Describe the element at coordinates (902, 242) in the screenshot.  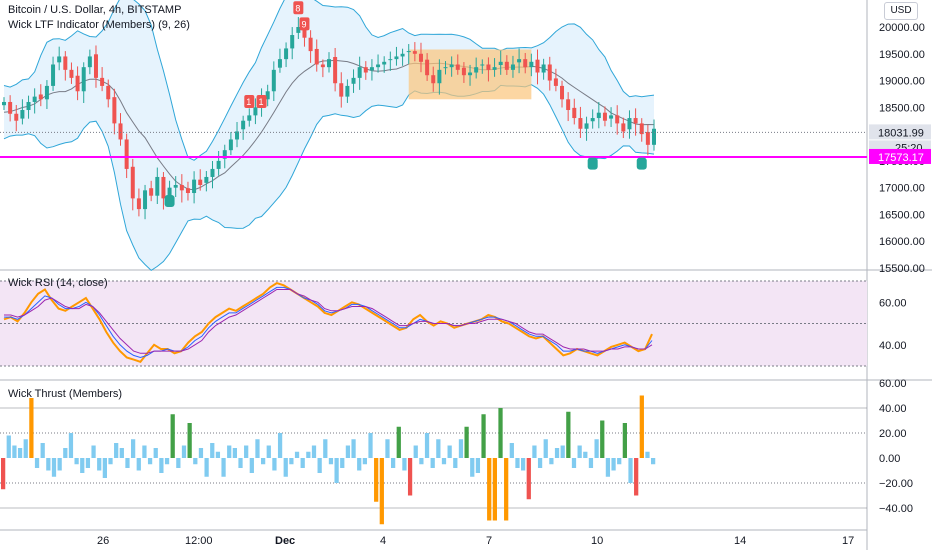
I see `price-tick-label: 16000.00` at that location.